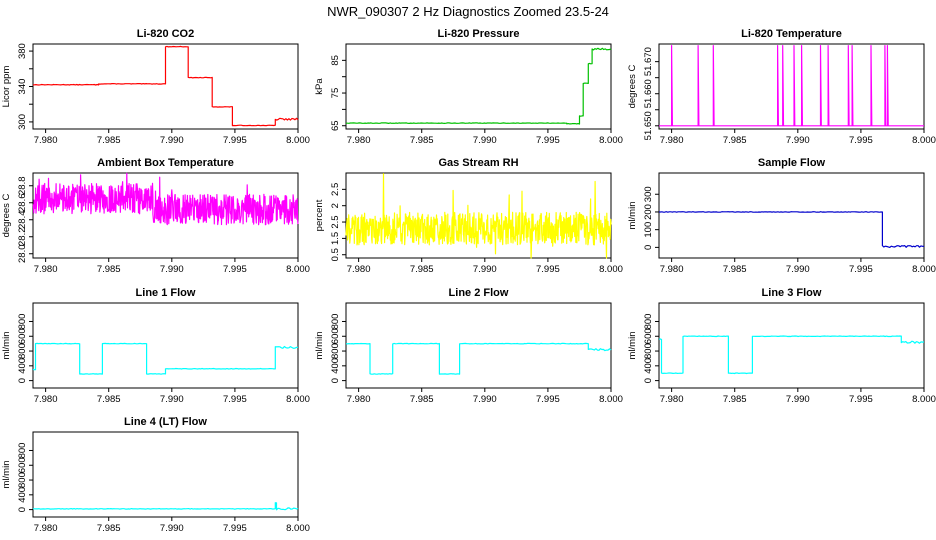  Describe the element at coordinates (648, 212) in the screenshot. I see `y-tick-label: 200` at that location.